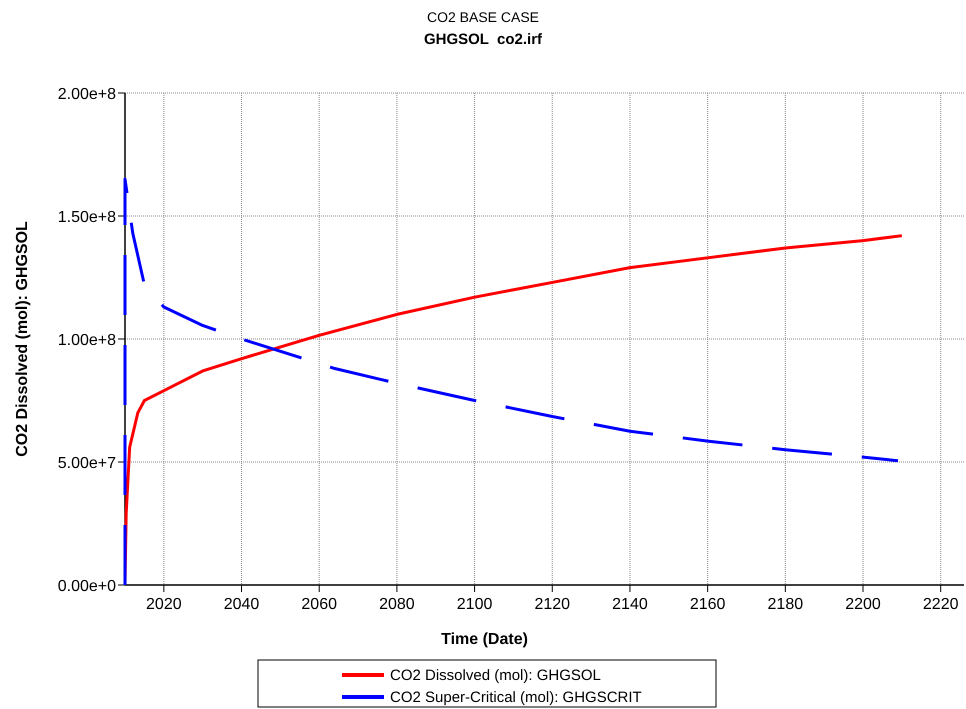 The height and width of the screenshot is (709, 966). Describe the element at coordinates (484, 39) in the screenshot. I see `chart-subtitle: GHGSOL co2.irf` at that location.